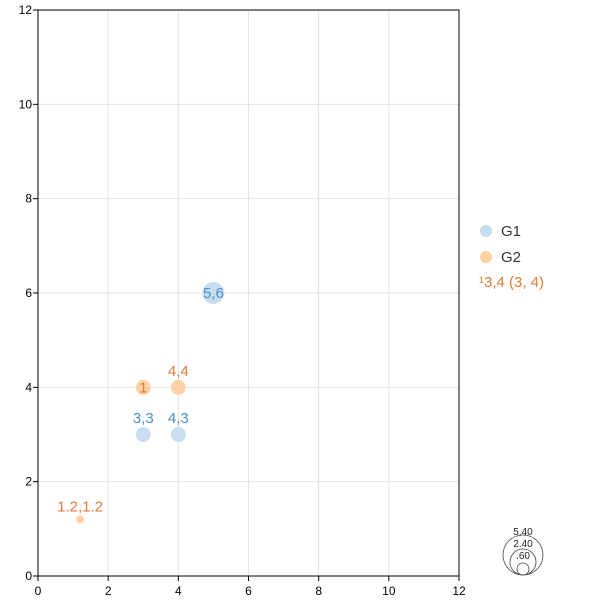 This screenshot has height=600, width=600. Describe the element at coordinates (143, 418) in the screenshot. I see `point-label: 3,3` at that location.